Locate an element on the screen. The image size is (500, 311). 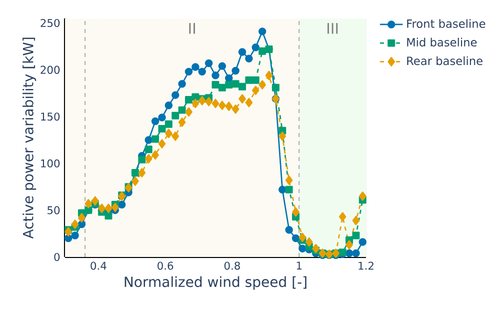
x-tick-label: 0.4 is located at coordinates (98, 266).